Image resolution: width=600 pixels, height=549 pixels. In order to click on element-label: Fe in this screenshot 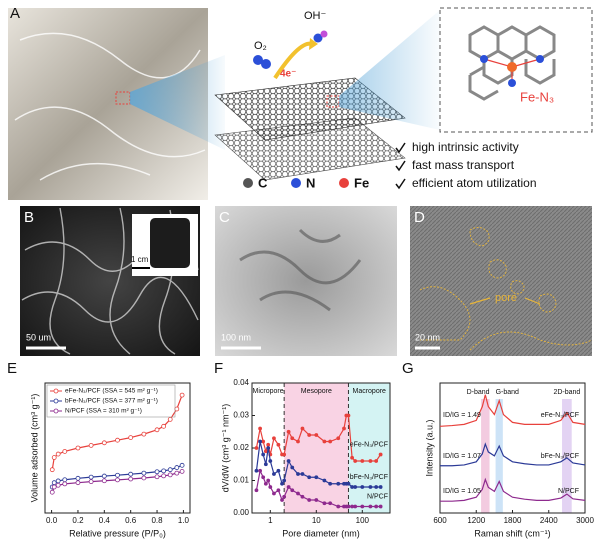, I will do `click(361, 182)`.